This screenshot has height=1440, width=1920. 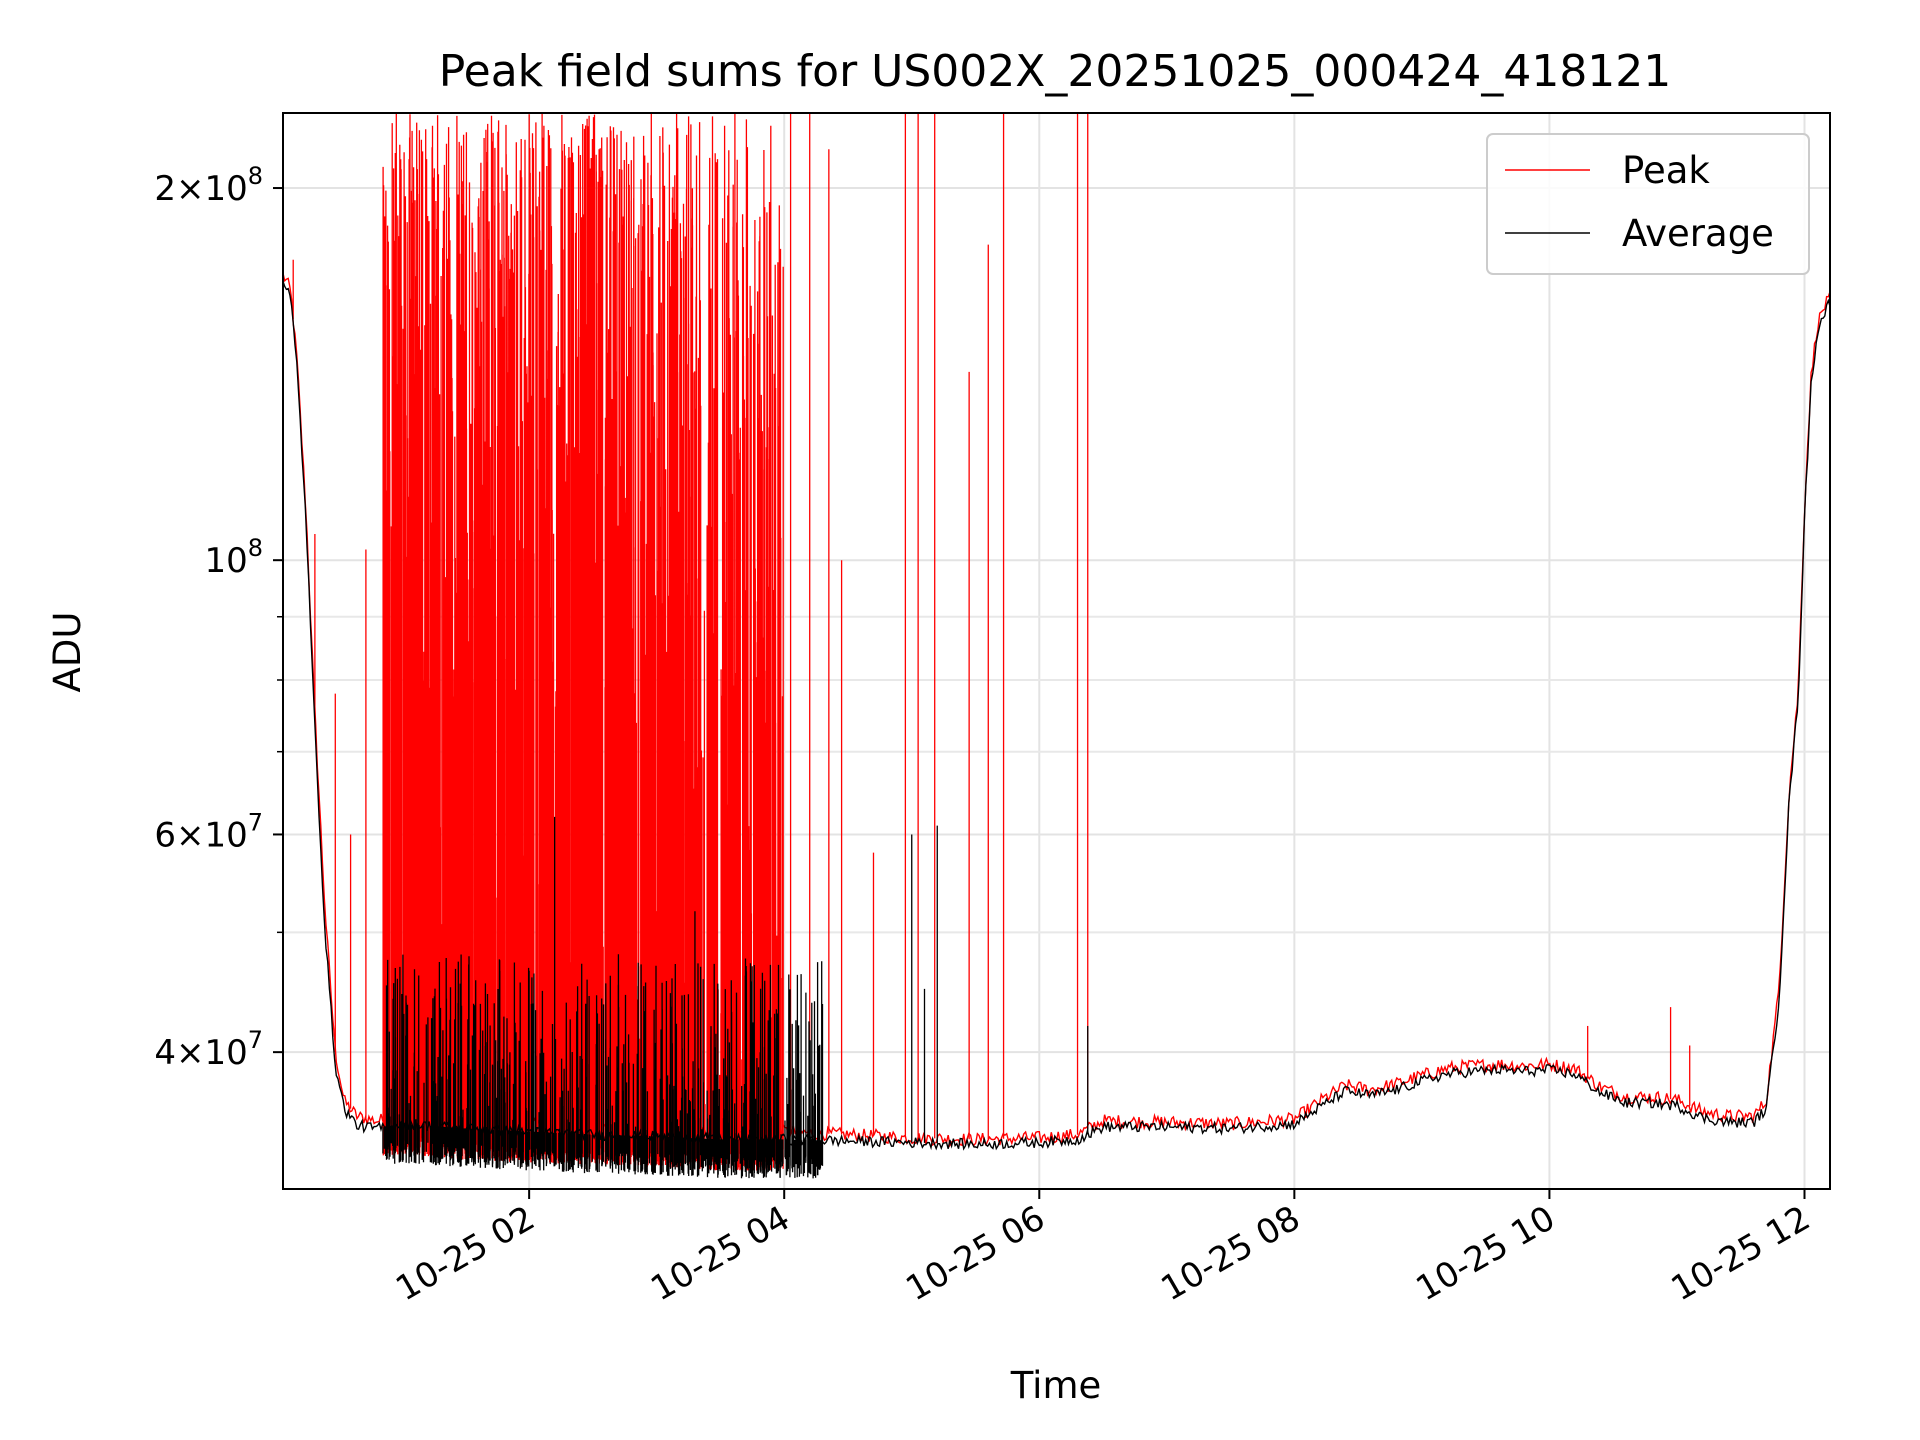 What do you see at coordinates (1666, 170) in the screenshot?
I see `legend-peak-label: Peak` at bounding box center [1666, 170].